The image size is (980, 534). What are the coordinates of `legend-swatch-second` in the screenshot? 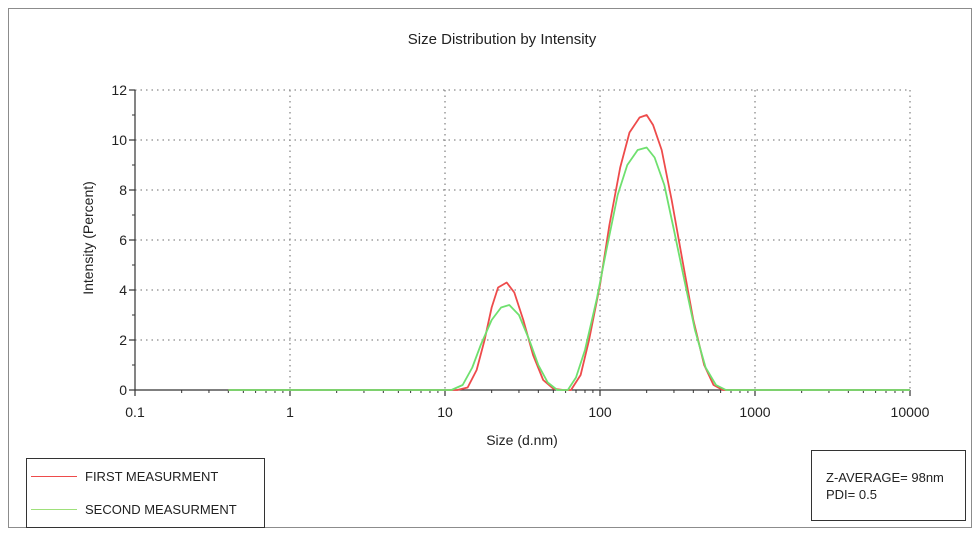 It's located at (54, 509).